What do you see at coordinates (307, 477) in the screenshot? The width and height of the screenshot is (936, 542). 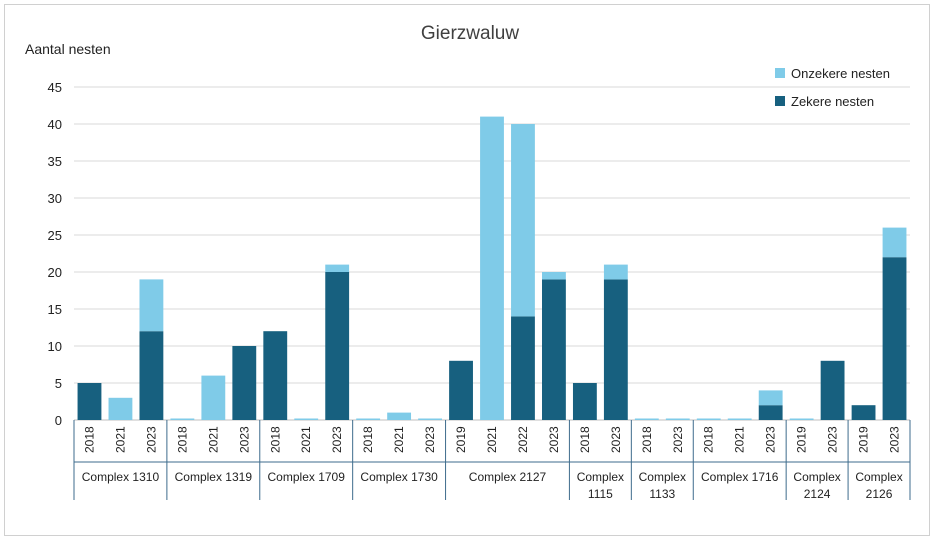 I see `group-label: Complex 1709` at bounding box center [307, 477].